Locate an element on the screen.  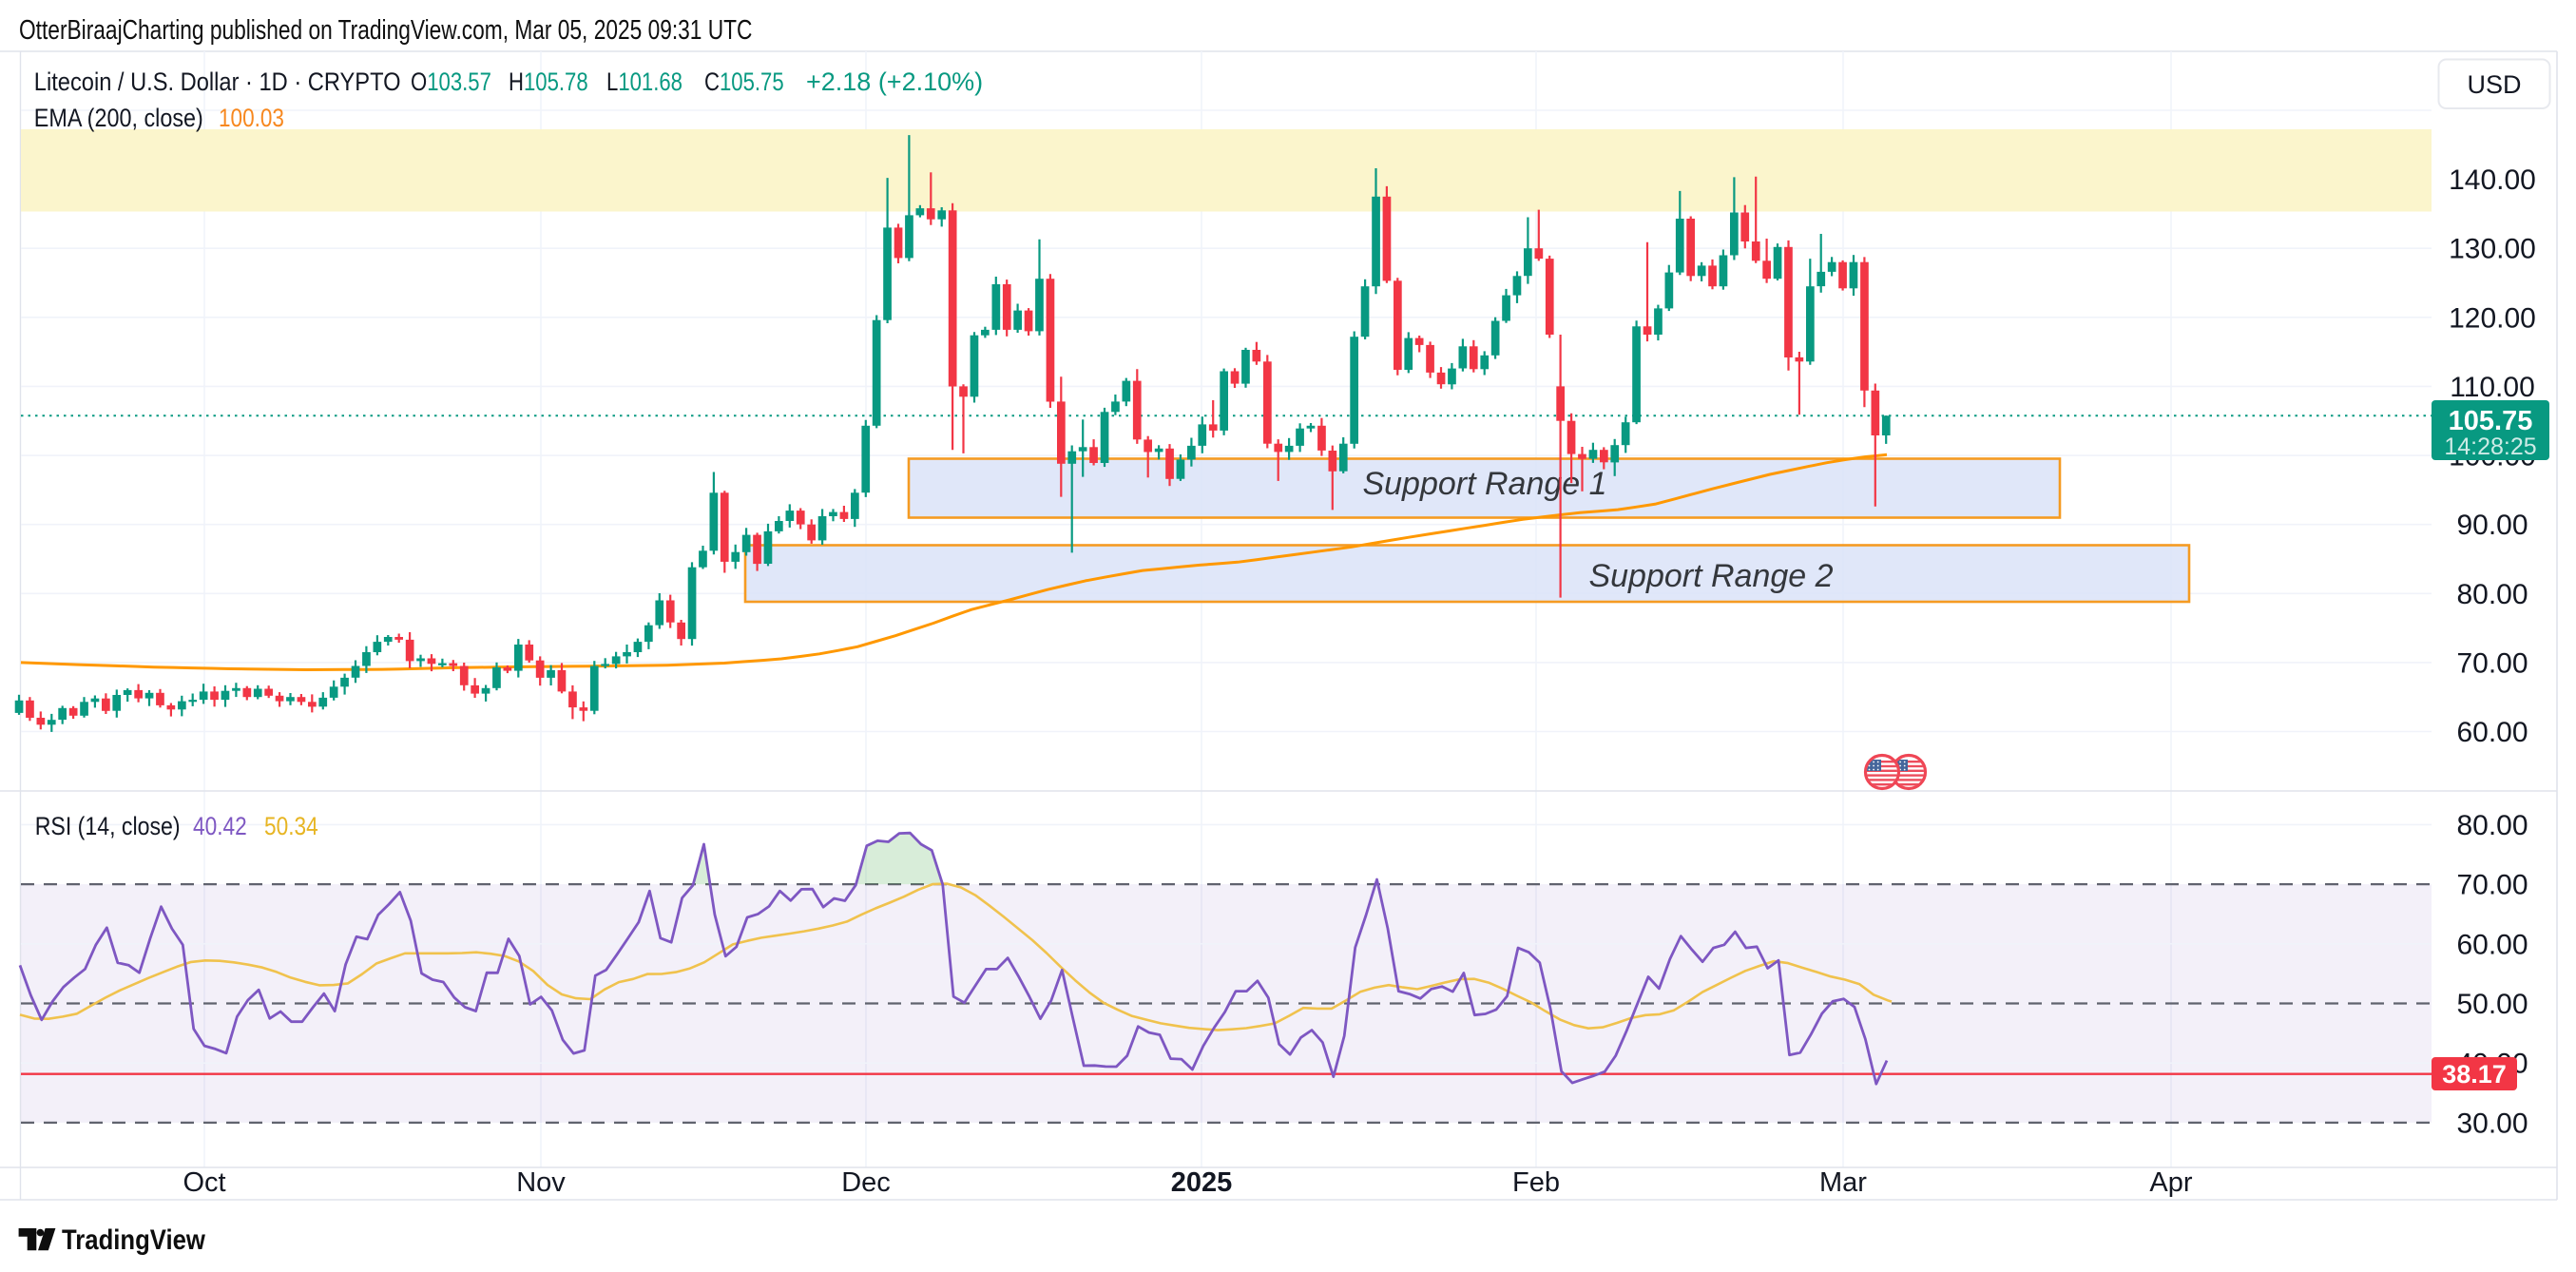
svg-text: 14:28:25 is located at coordinates (2490, 447).